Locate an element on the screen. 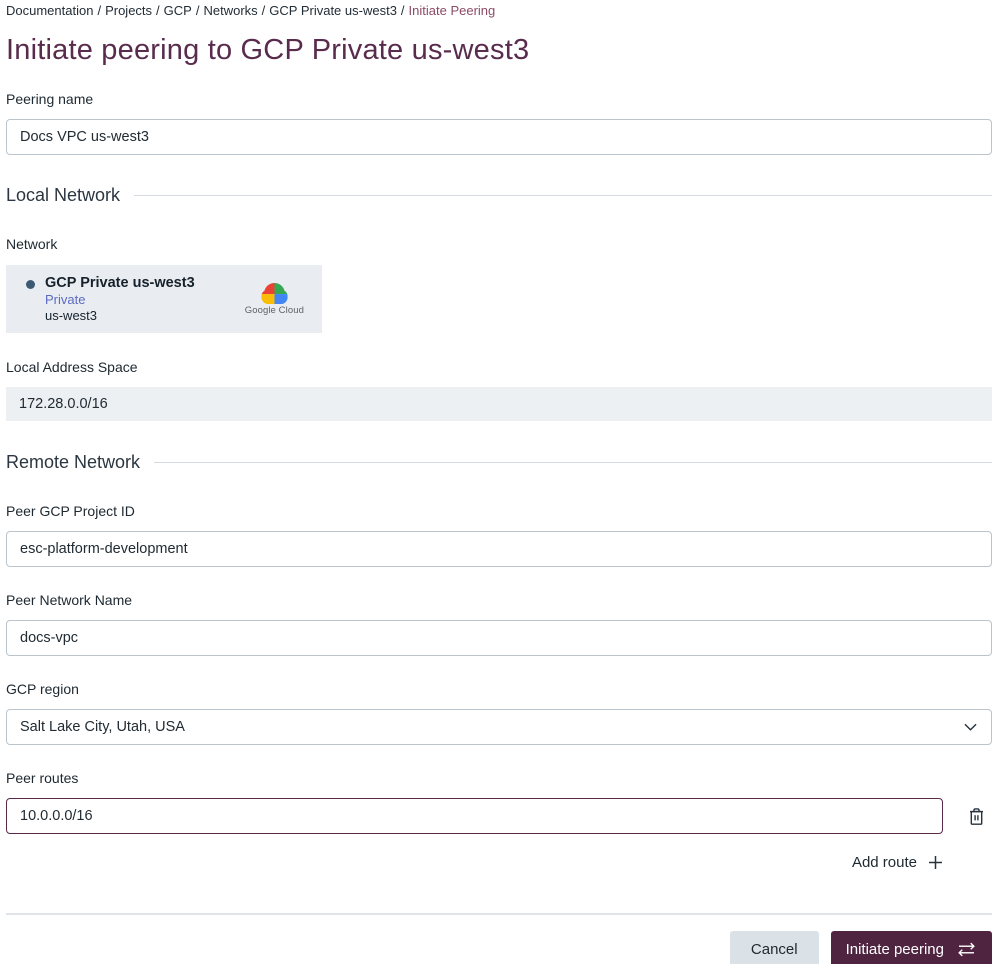 Image resolution: width=998 pixels, height=964 pixels. footer-divider is located at coordinates (499, 914).